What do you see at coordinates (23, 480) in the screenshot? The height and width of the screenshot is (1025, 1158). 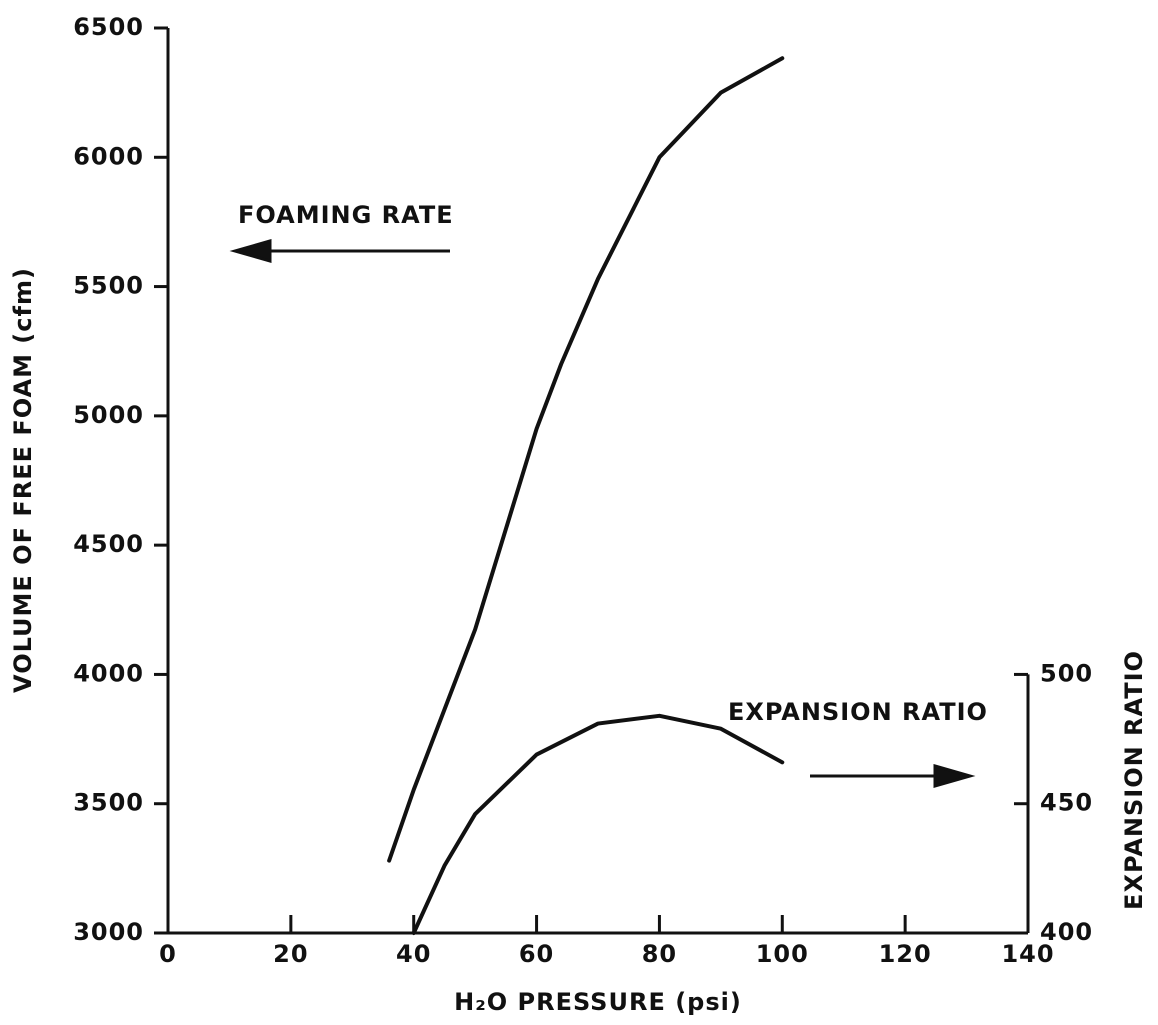 I see `y-axis-label: VOLUME OF FREE FOAM (cfm)` at bounding box center [23, 480].